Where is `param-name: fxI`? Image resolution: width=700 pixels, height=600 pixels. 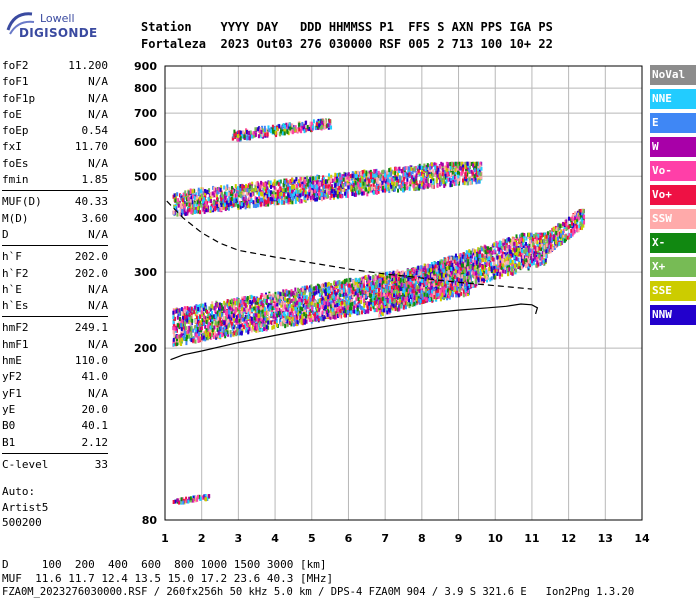
param-name: fxI is located at coordinates (12, 147).